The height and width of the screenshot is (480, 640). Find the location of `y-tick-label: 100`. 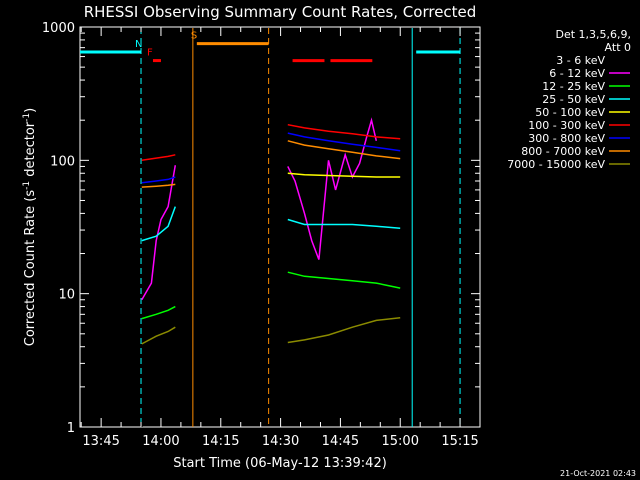

y-tick-label: 100 is located at coordinates (62, 161).